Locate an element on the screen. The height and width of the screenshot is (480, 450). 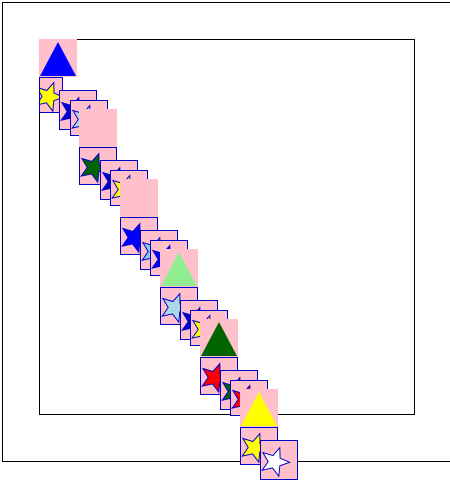
star-icon is located at coordinates (276, 462).